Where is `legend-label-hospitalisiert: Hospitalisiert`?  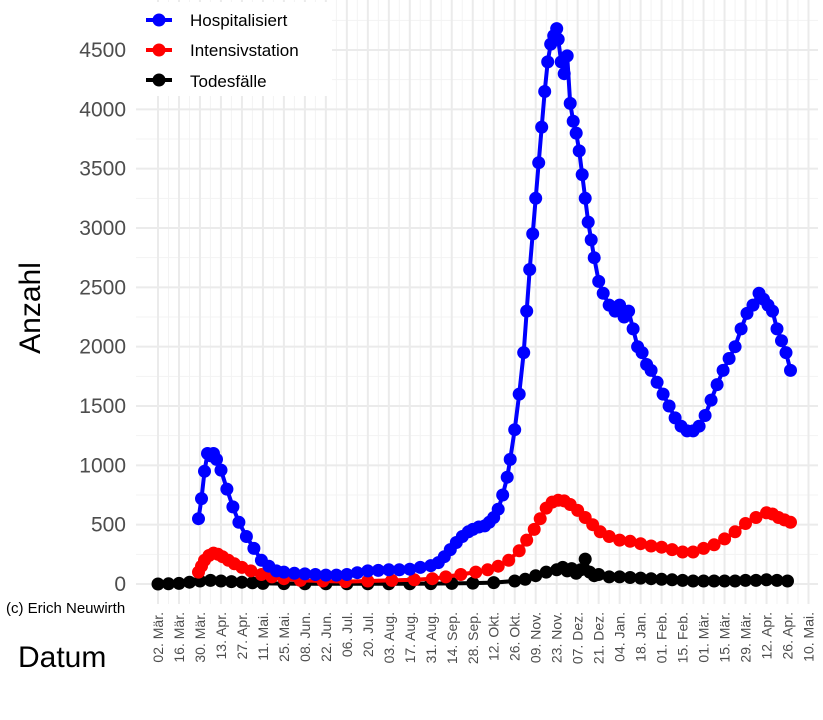
legend-label-hospitalisiert: Hospitalisiert is located at coordinates (239, 20).